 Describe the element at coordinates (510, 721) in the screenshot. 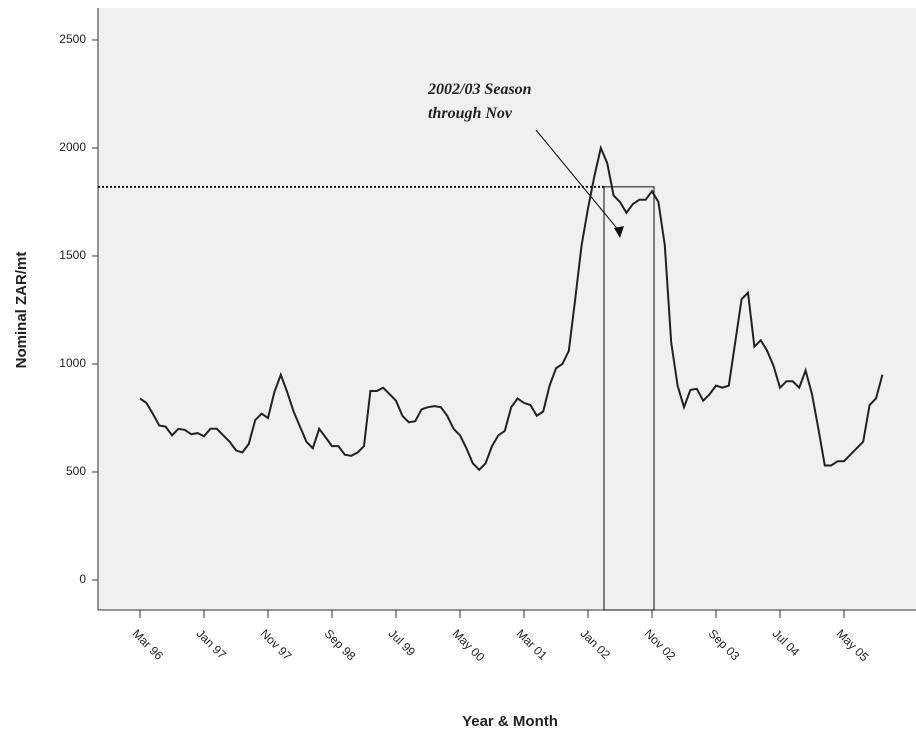

I see `x-axis-title: Year & Month` at that location.